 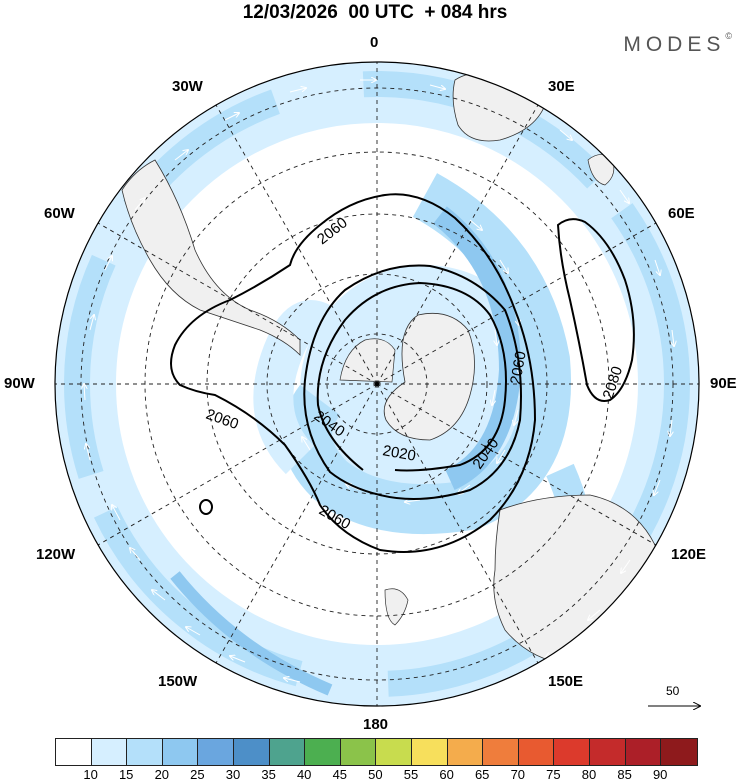 I want to click on colorbar-tick-label: 45, so click(x=340, y=774).